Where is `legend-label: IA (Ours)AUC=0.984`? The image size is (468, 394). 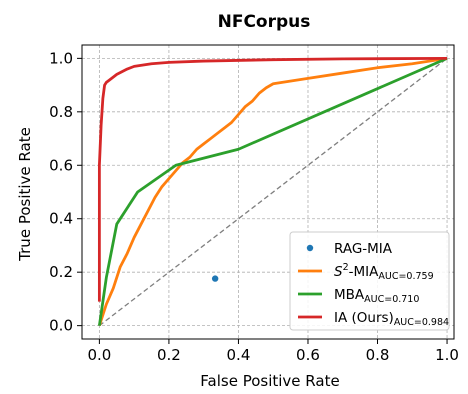
legend-label: IA (Ours)AUC=0.984 is located at coordinates (391, 319).